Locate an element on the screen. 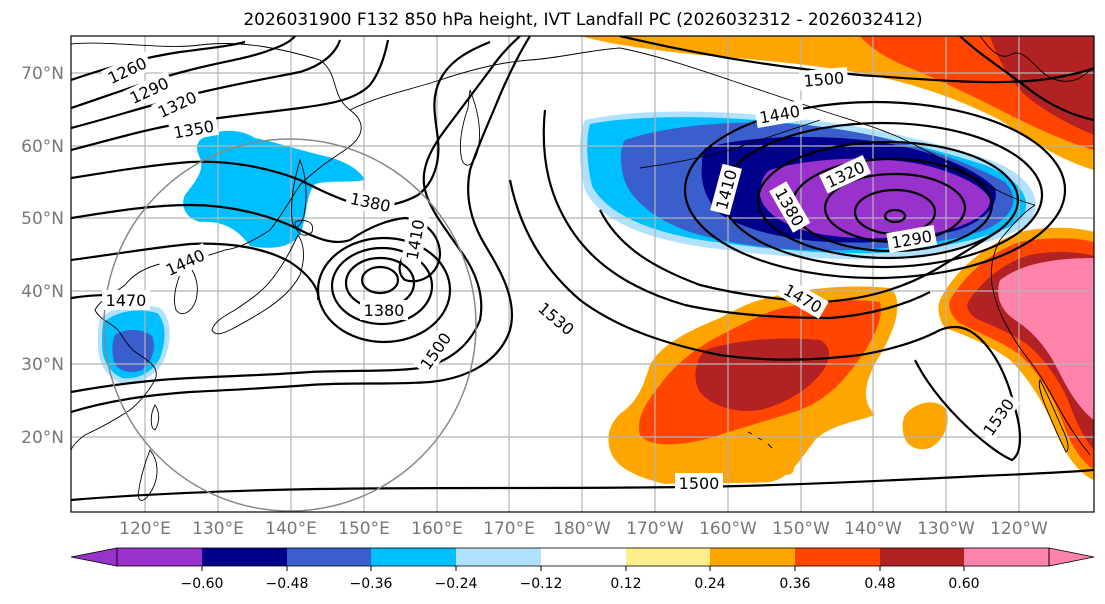 This screenshot has height=604, width=1105. coast-japan is located at coordinates (257, 284).